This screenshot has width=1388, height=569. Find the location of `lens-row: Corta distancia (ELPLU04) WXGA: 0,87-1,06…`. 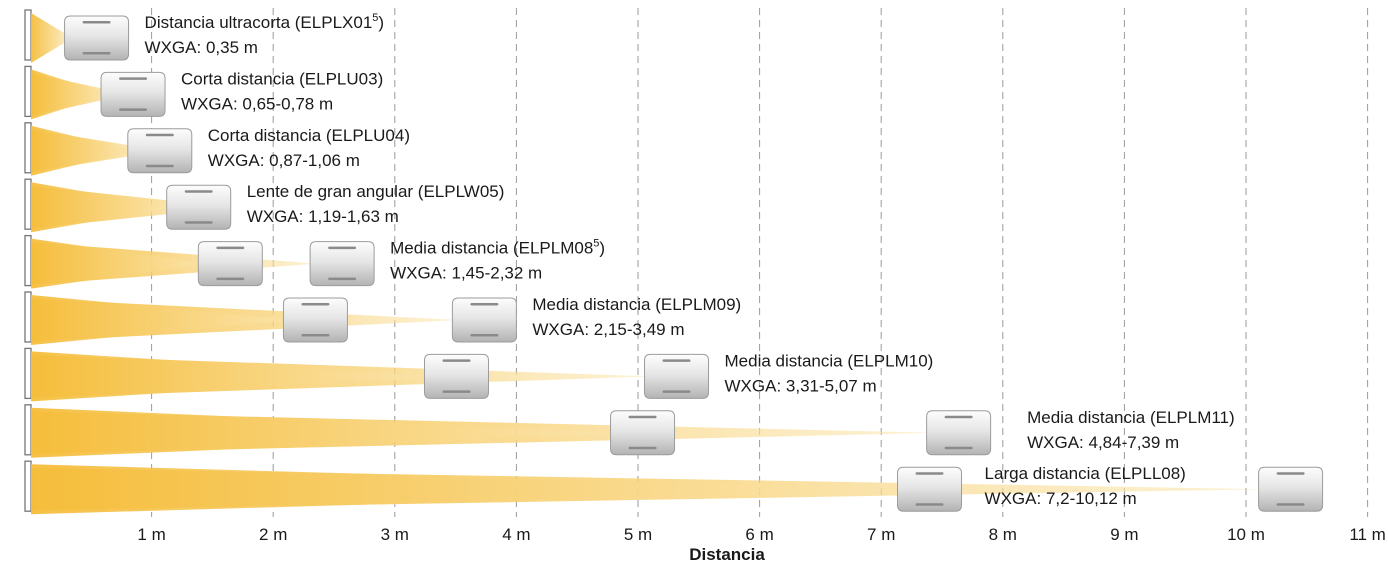

lens-row: Corta distancia (ELPLU04) WXGA: 0,87-1,06… is located at coordinates (220, 150).